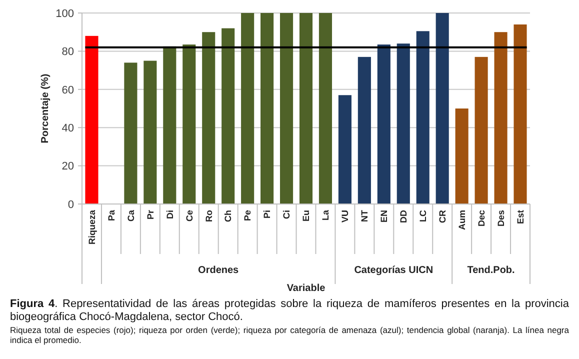 This screenshot has height=359, width=579. Describe the element at coordinates (68, 52) in the screenshot. I see `y-tick-label: 80` at that location.